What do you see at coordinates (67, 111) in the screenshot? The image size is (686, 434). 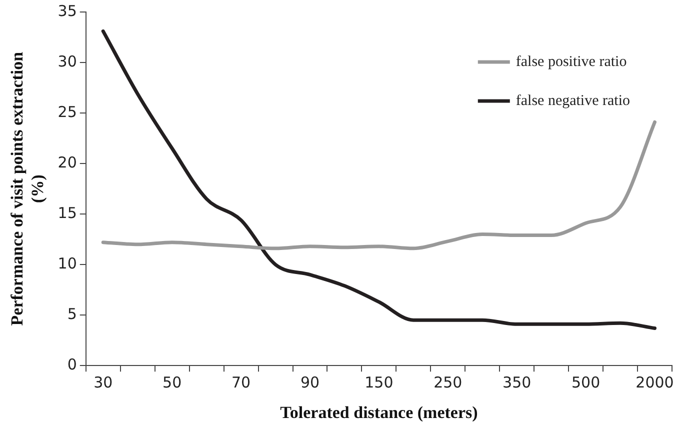 I see `y-tick-label: 25` at bounding box center [67, 111].